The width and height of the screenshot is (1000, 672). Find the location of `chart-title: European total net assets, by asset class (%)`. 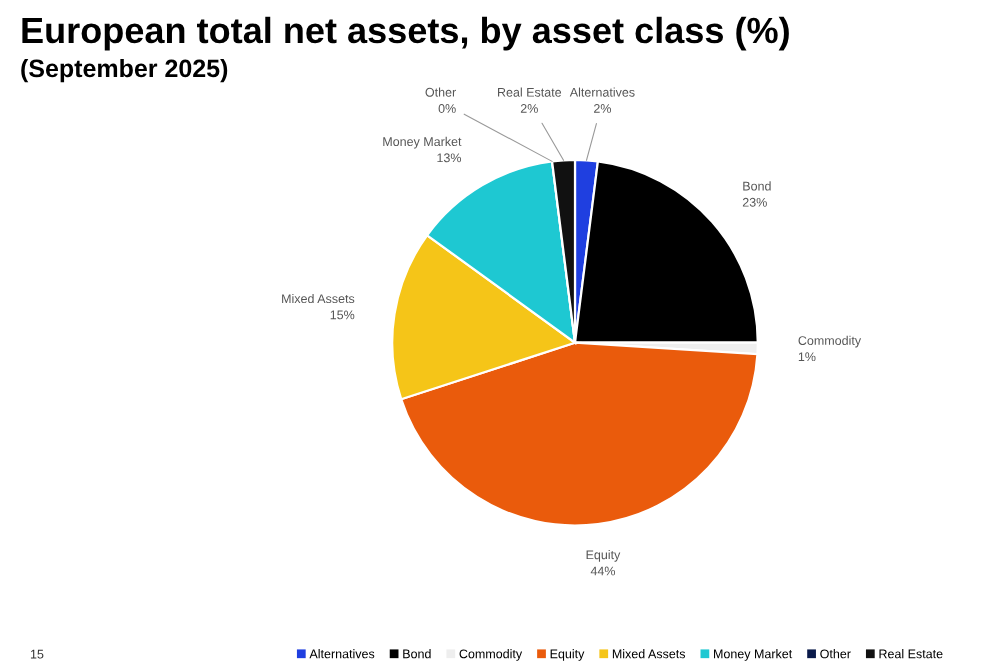

chart-title: European total net assets, by asset class (%) is located at coordinates (405, 33).